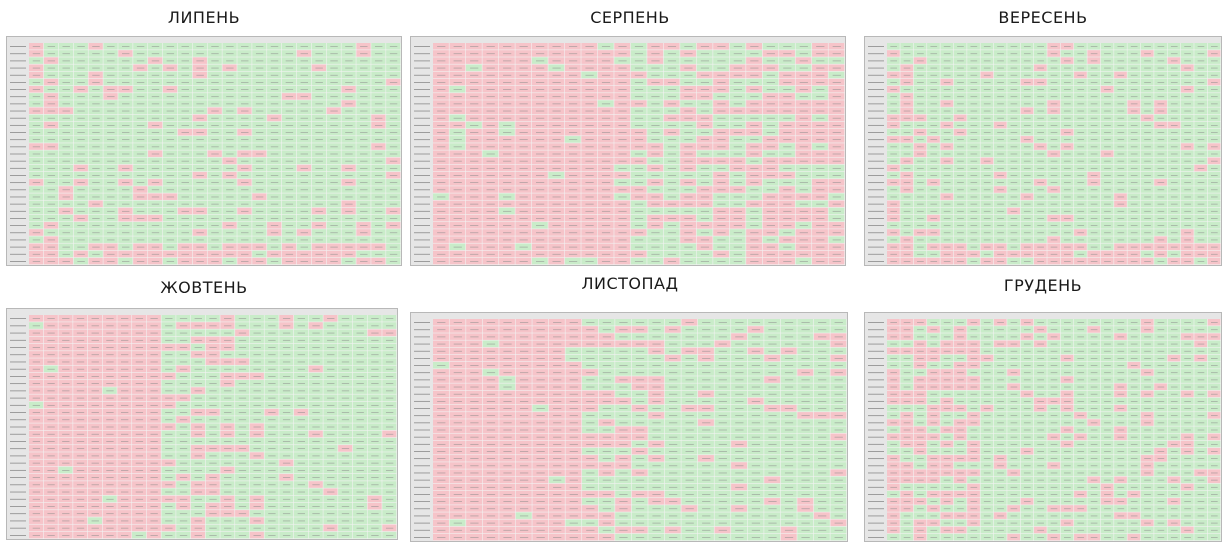  What do you see at coordinates (204, 287) in the screenshot?
I see `panel-title: ЖОВТЕНЬ` at bounding box center [204, 287].